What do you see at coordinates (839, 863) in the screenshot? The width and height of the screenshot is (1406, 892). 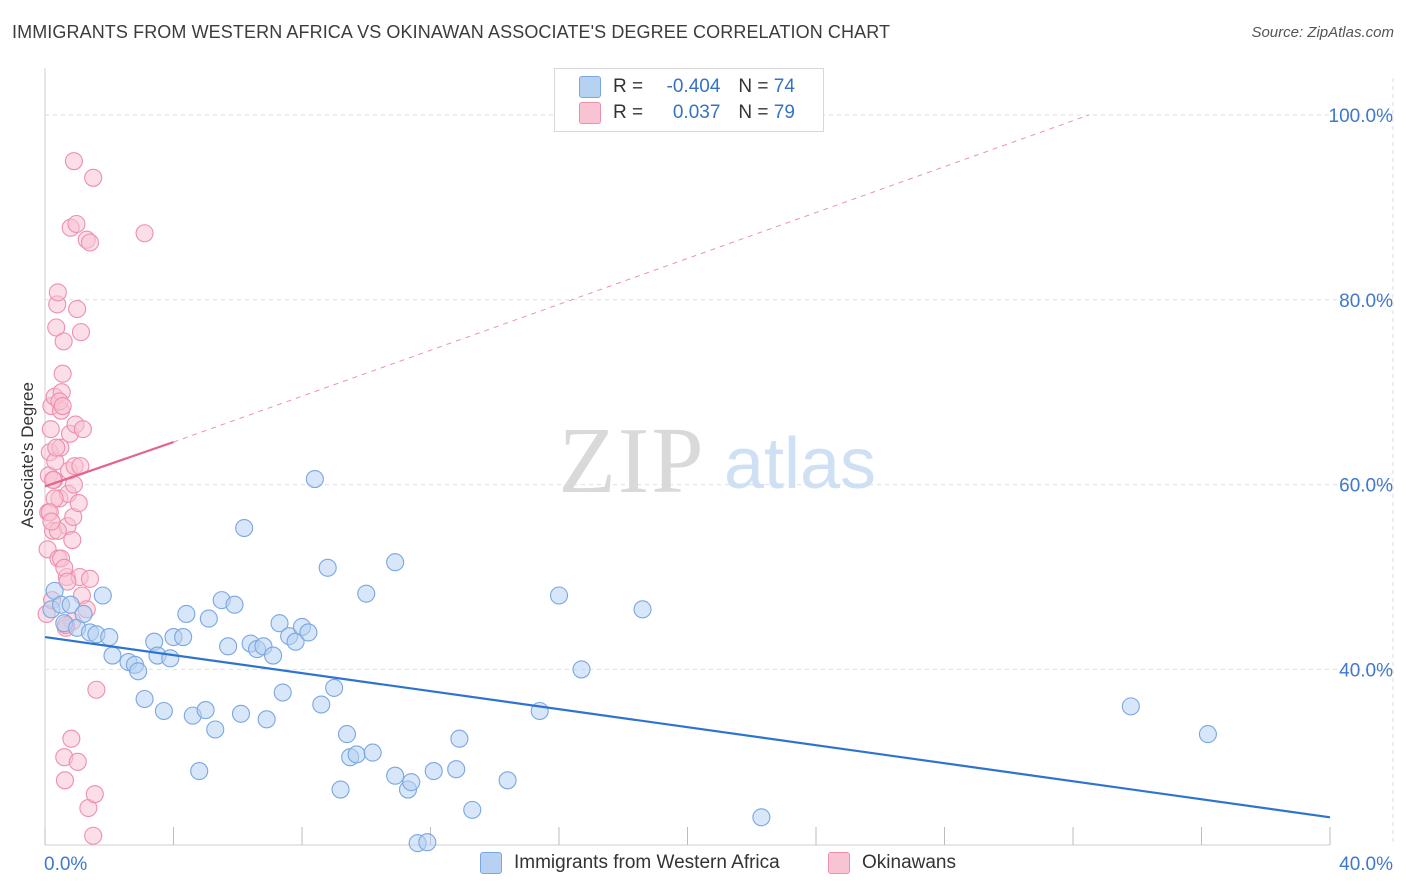 I see `bottom-legend-swatch-pink` at bounding box center [839, 863].